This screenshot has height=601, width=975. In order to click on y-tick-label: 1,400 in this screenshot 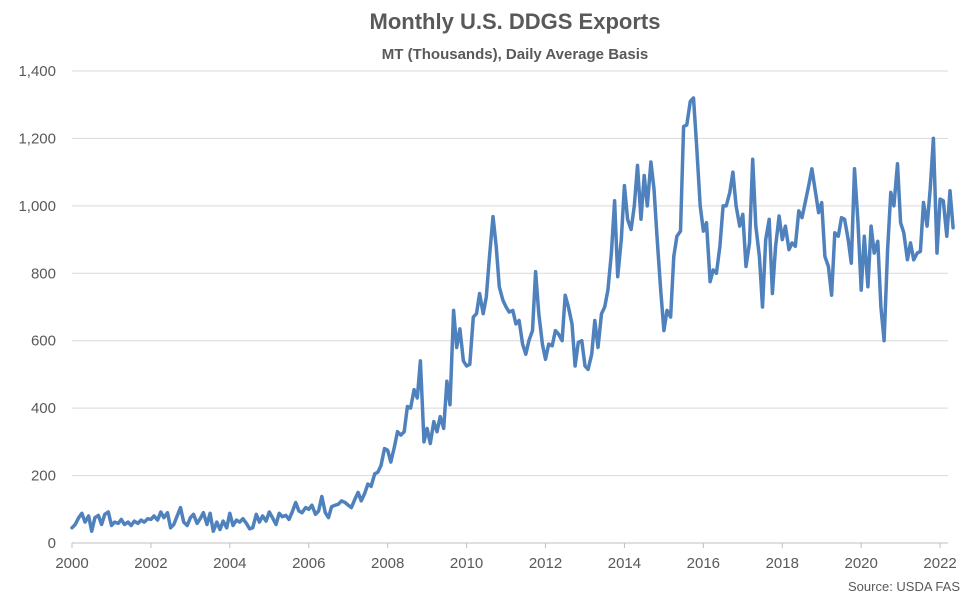, I will do `click(37, 71)`.